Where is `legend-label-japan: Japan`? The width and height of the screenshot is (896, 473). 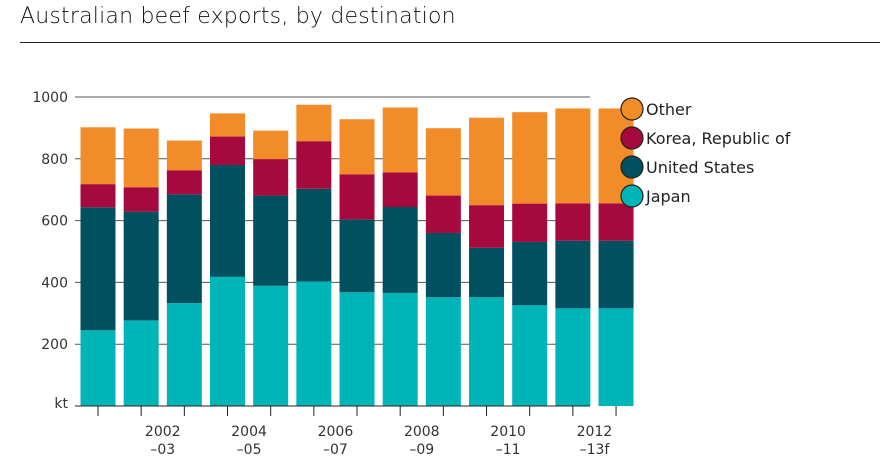
legend-label-japan: Japan is located at coordinates (668, 196).